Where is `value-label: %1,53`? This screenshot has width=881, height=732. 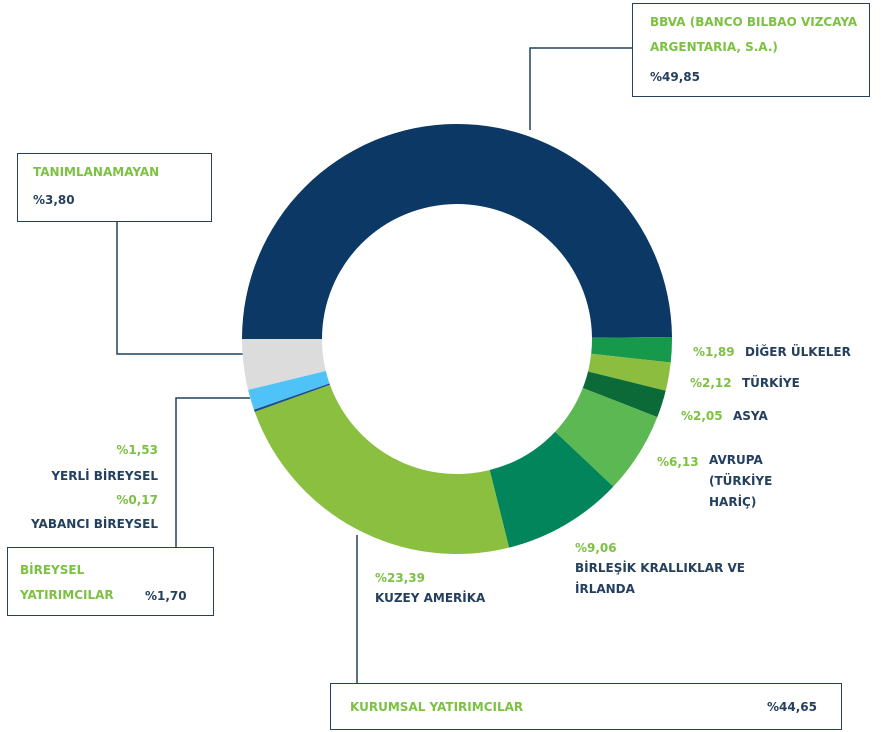 value-label: %1,53 is located at coordinates (137, 450).